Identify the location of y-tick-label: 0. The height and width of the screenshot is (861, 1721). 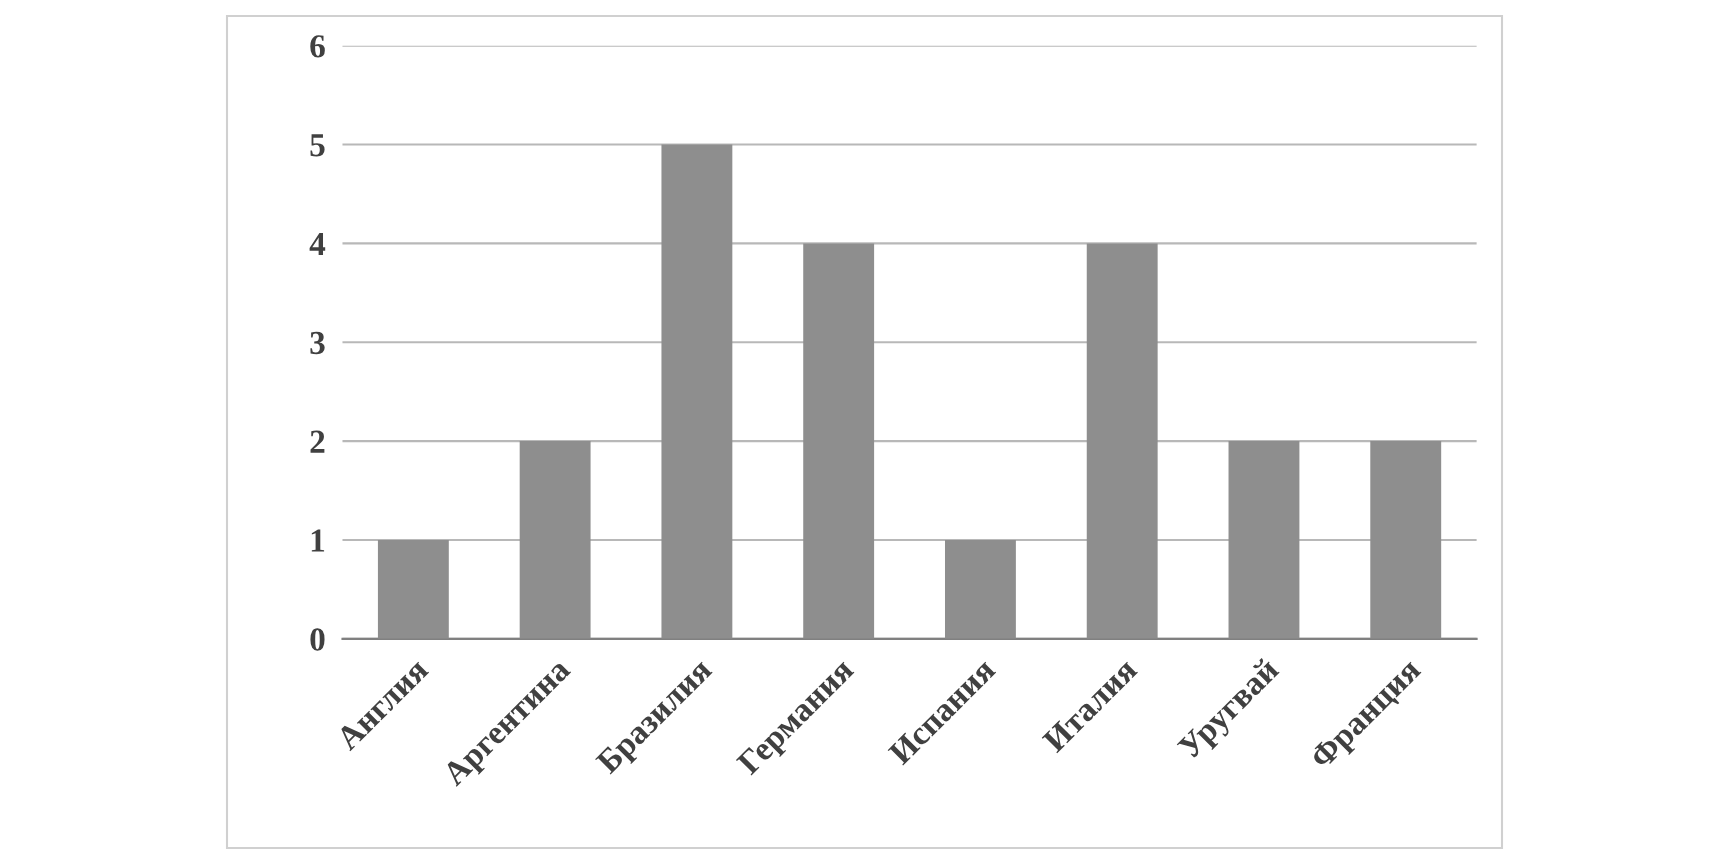
(317, 639).